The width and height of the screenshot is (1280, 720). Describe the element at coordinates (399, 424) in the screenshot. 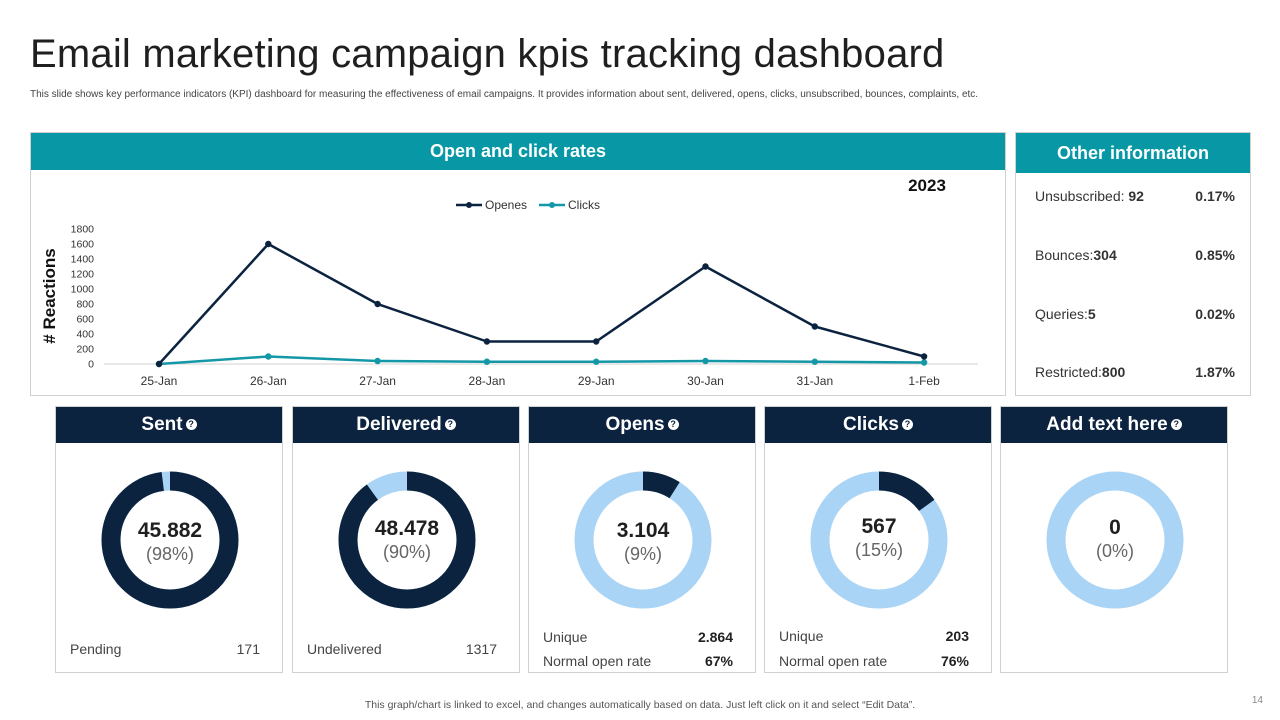

I see `card-title: Delivered` at that location.